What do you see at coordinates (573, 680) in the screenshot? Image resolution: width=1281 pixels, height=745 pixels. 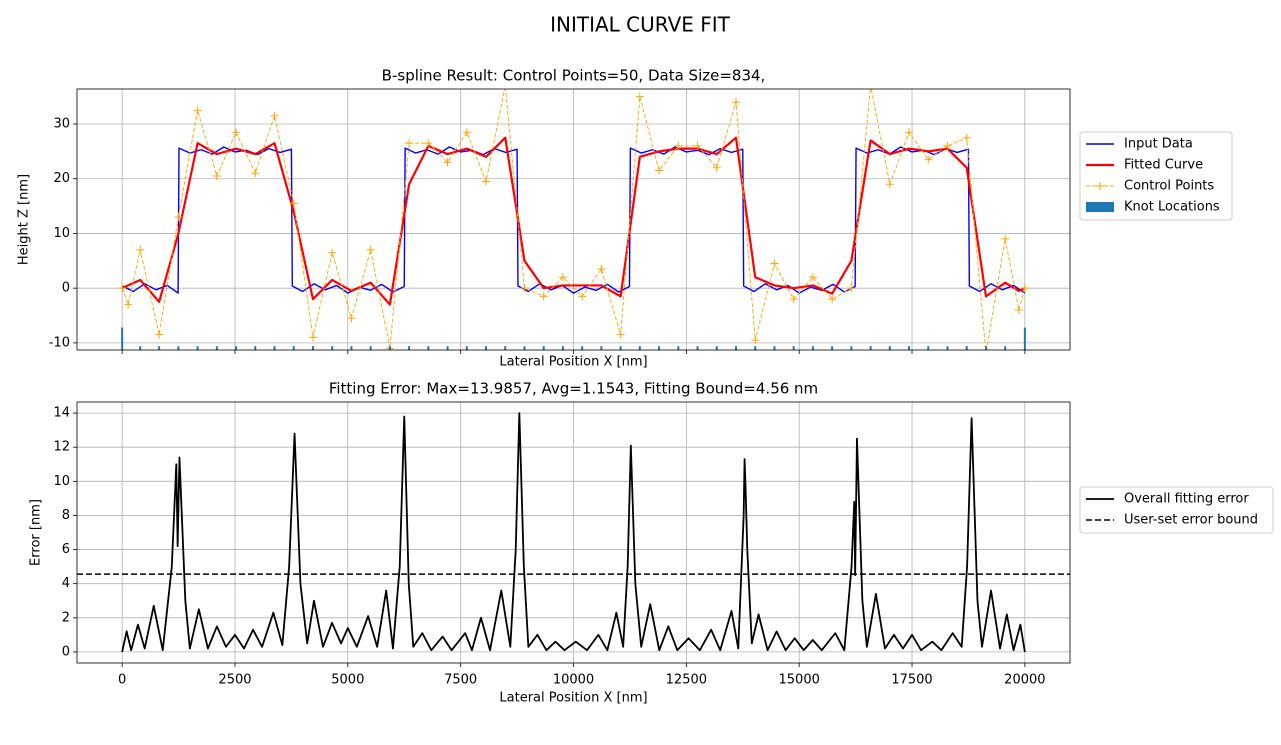 I see `x-tick-label: 10000` at bounding box center [573, 680].